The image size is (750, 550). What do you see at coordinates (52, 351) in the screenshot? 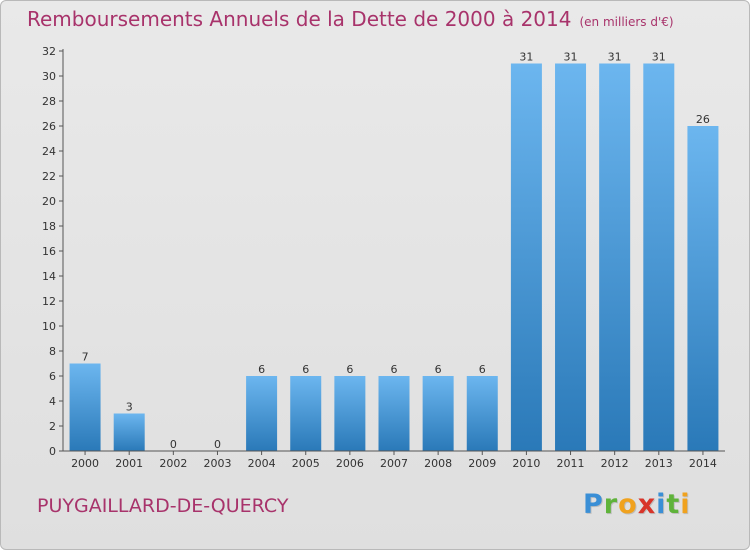
I see `y-tick-label: 8` at bounding box center [52, 351].